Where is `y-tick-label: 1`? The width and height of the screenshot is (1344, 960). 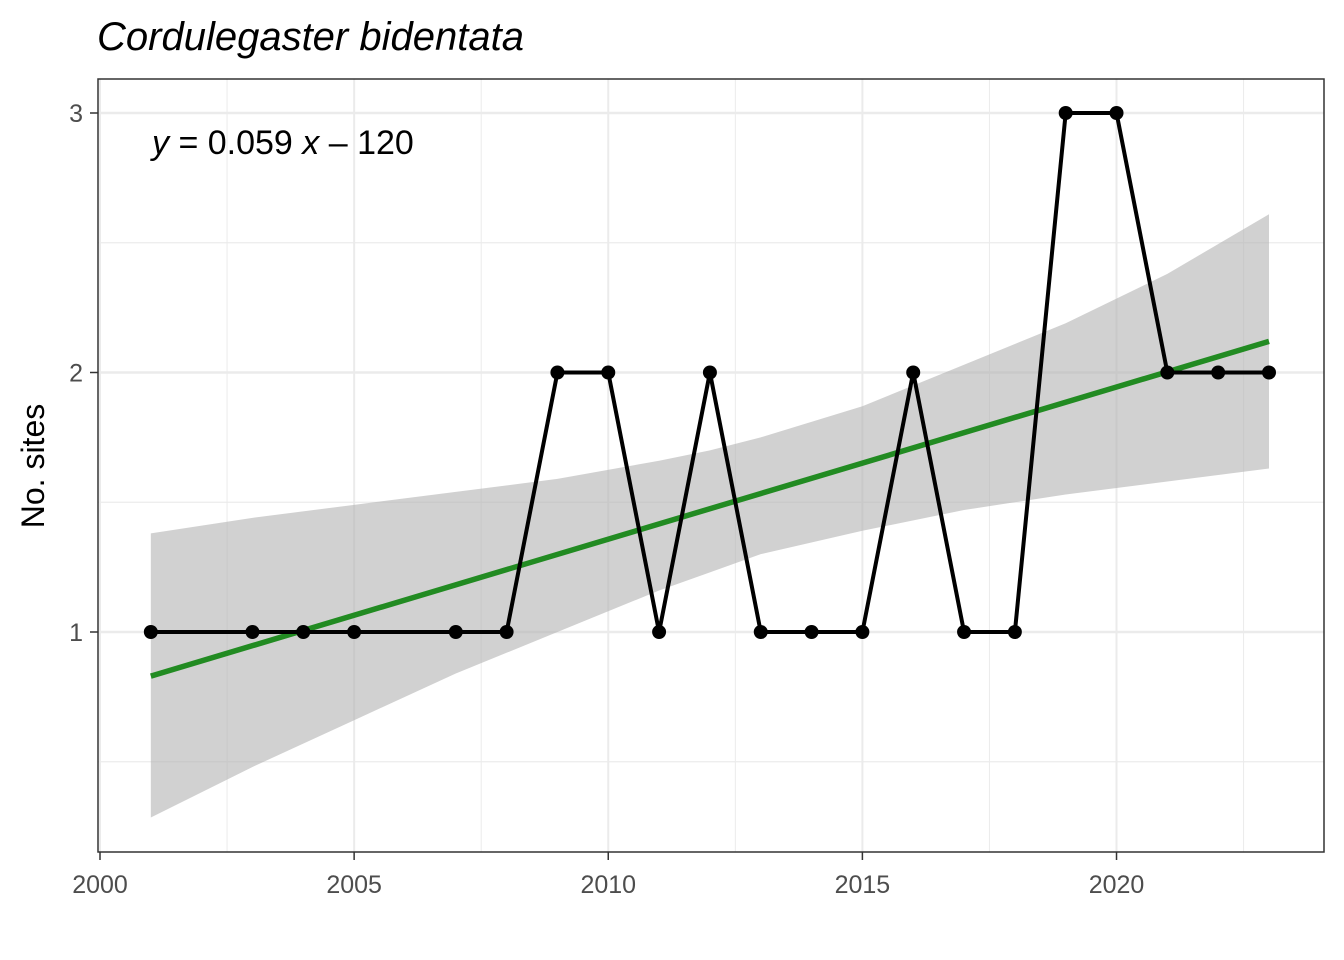 y-tick-label: 1 is located at coordinates (76, 633).